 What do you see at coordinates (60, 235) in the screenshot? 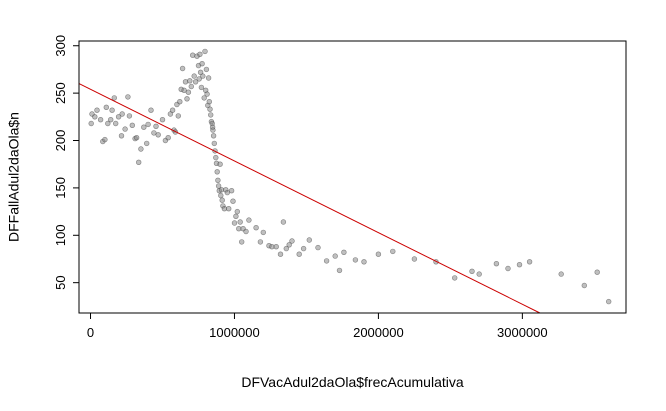
I see `y-tick-label: 100` at bounding box center [60, 235].